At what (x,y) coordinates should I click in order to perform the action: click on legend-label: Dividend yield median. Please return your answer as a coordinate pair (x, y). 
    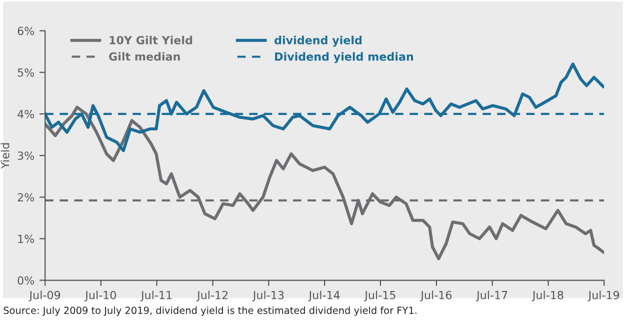
    Looking at the image, I should click on (344, 58).